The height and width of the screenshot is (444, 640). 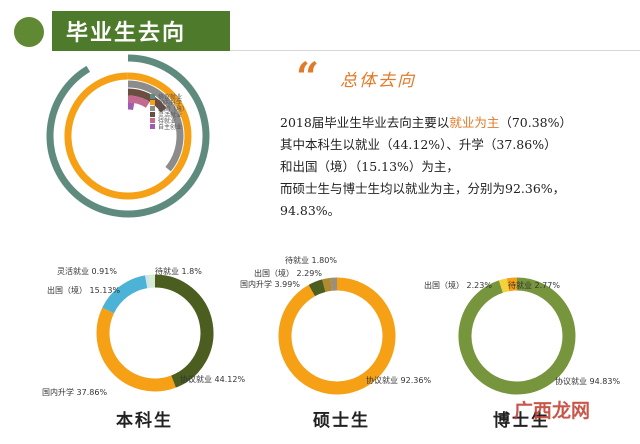 What do you see at coordinates (178, 271) in the screenshot?
I see `data-label-undergrad-4: 待就业 1.8%` at bounding box center [178, 271].